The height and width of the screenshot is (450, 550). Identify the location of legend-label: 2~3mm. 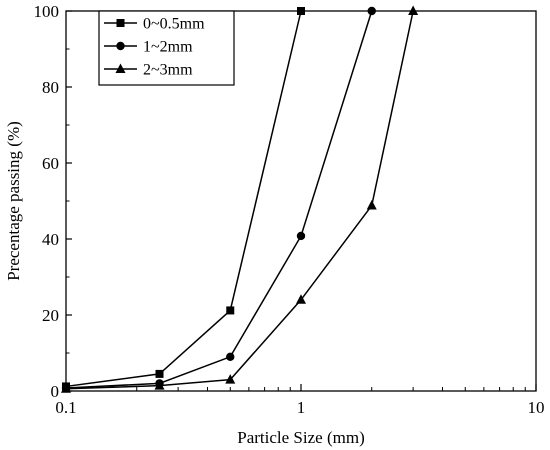
(168, 70).